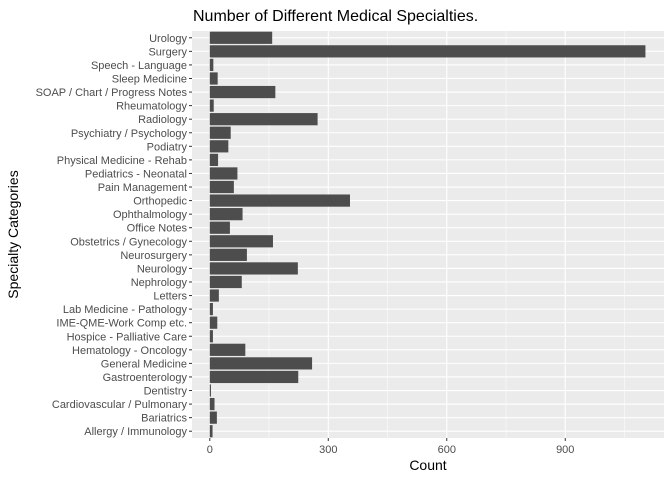 The width and height of the screenshot is (672, 480). I want to click on bar-nephrology, so click(225, 282).